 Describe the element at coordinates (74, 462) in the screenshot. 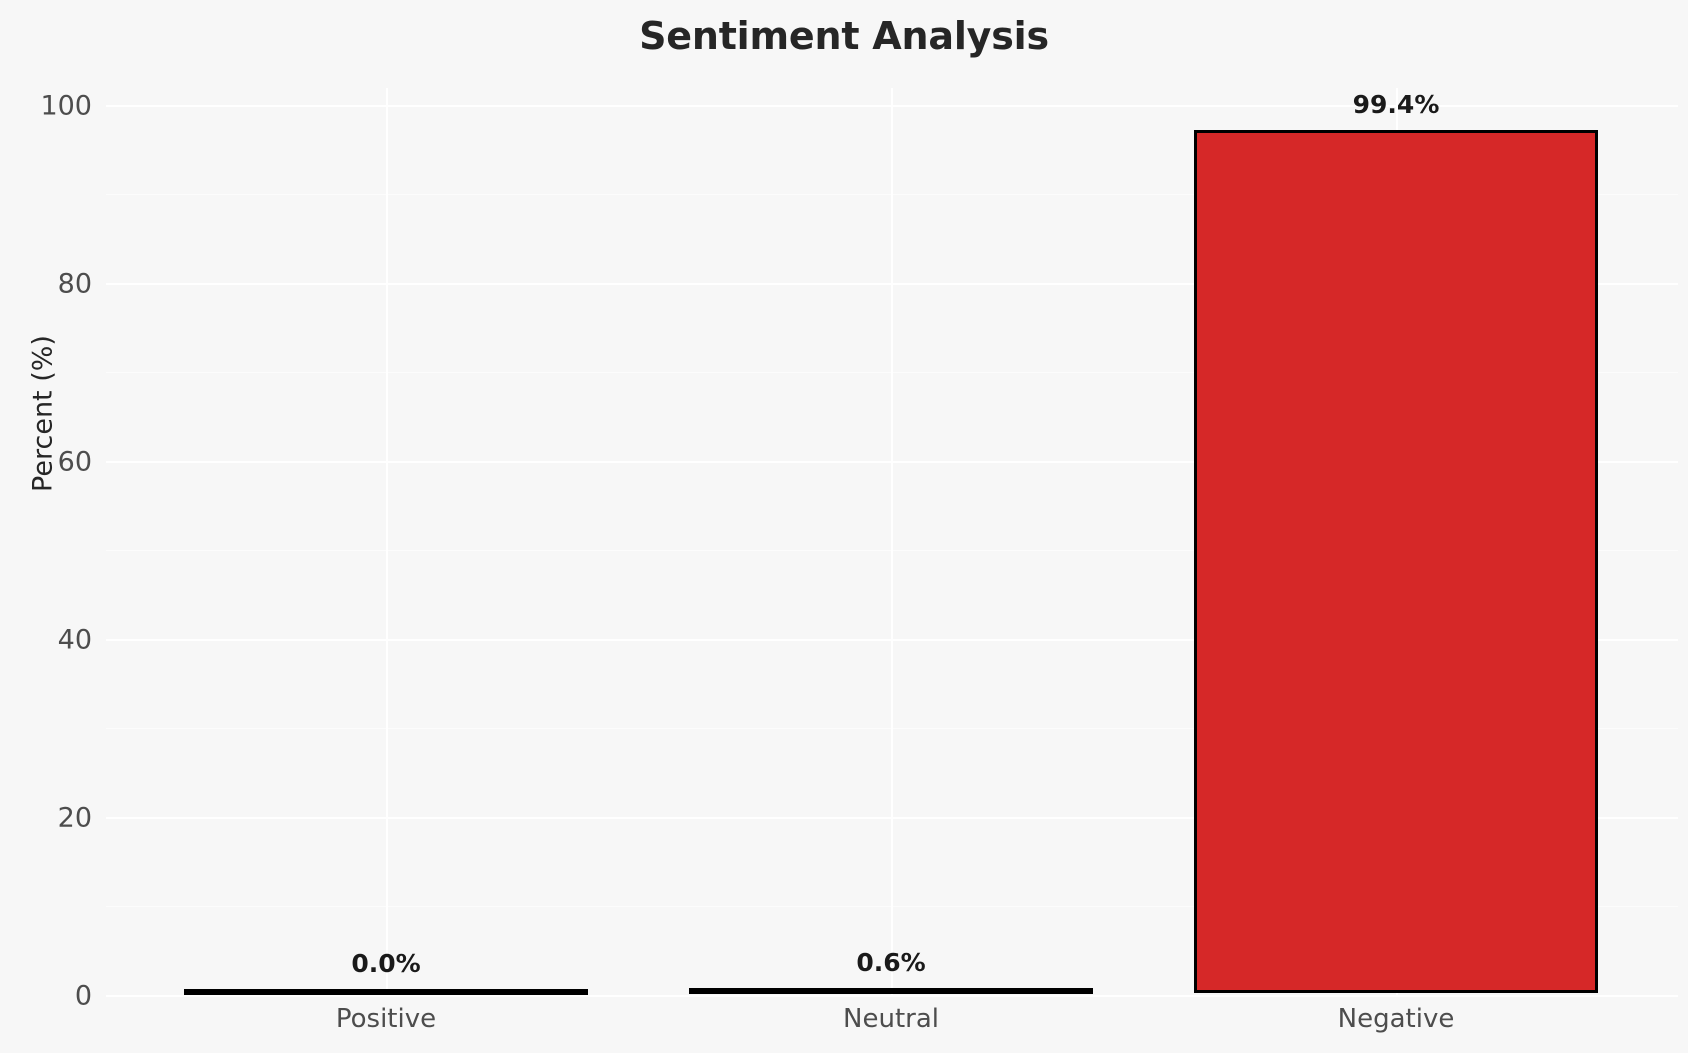

I see `y-tick-label-60: 60` at that location.